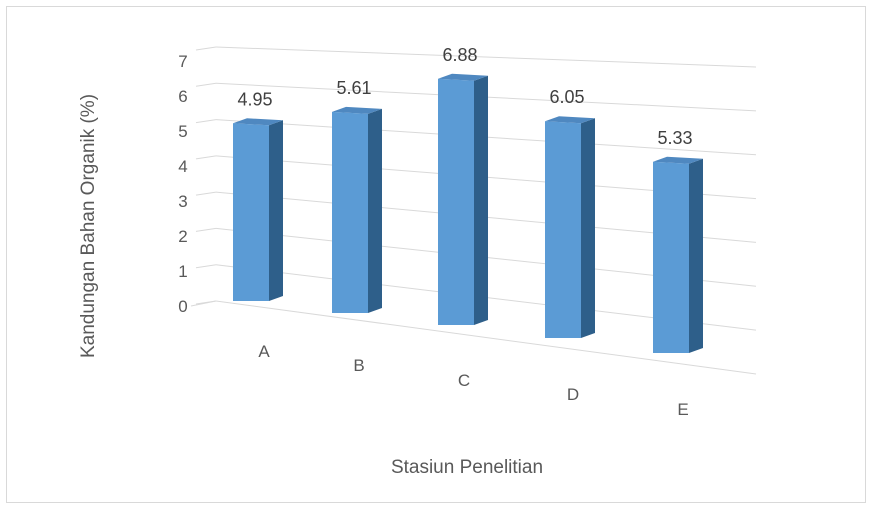 The width and height of the screenshot is (873, 508). Describe the element at coordinates (357, 110) in the screenshot. I see `bar-top-B` at that location.